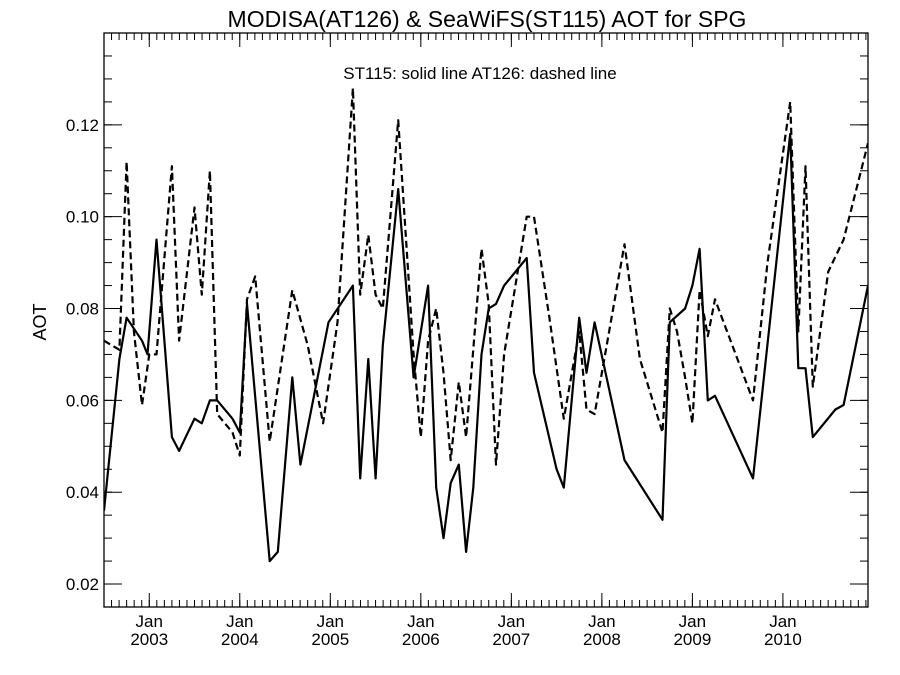 This screenshot has height=675, width=900. What do you see at coordinates (82, 217) in the screenshot?
I see `y-tick-label: 0.10` at bounding box center [82, 217].